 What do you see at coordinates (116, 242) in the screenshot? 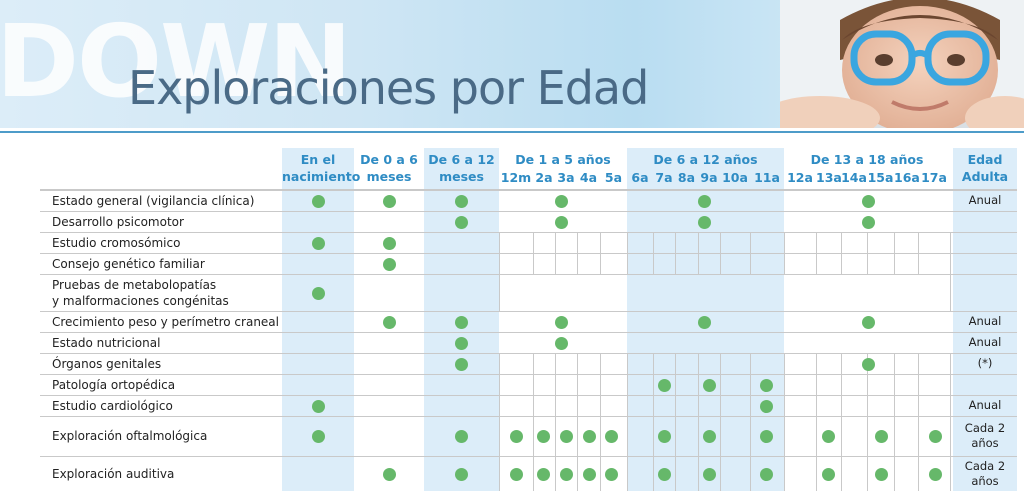
I see `row-label: Estudio cromosómico` at bounding box center [116, 242].